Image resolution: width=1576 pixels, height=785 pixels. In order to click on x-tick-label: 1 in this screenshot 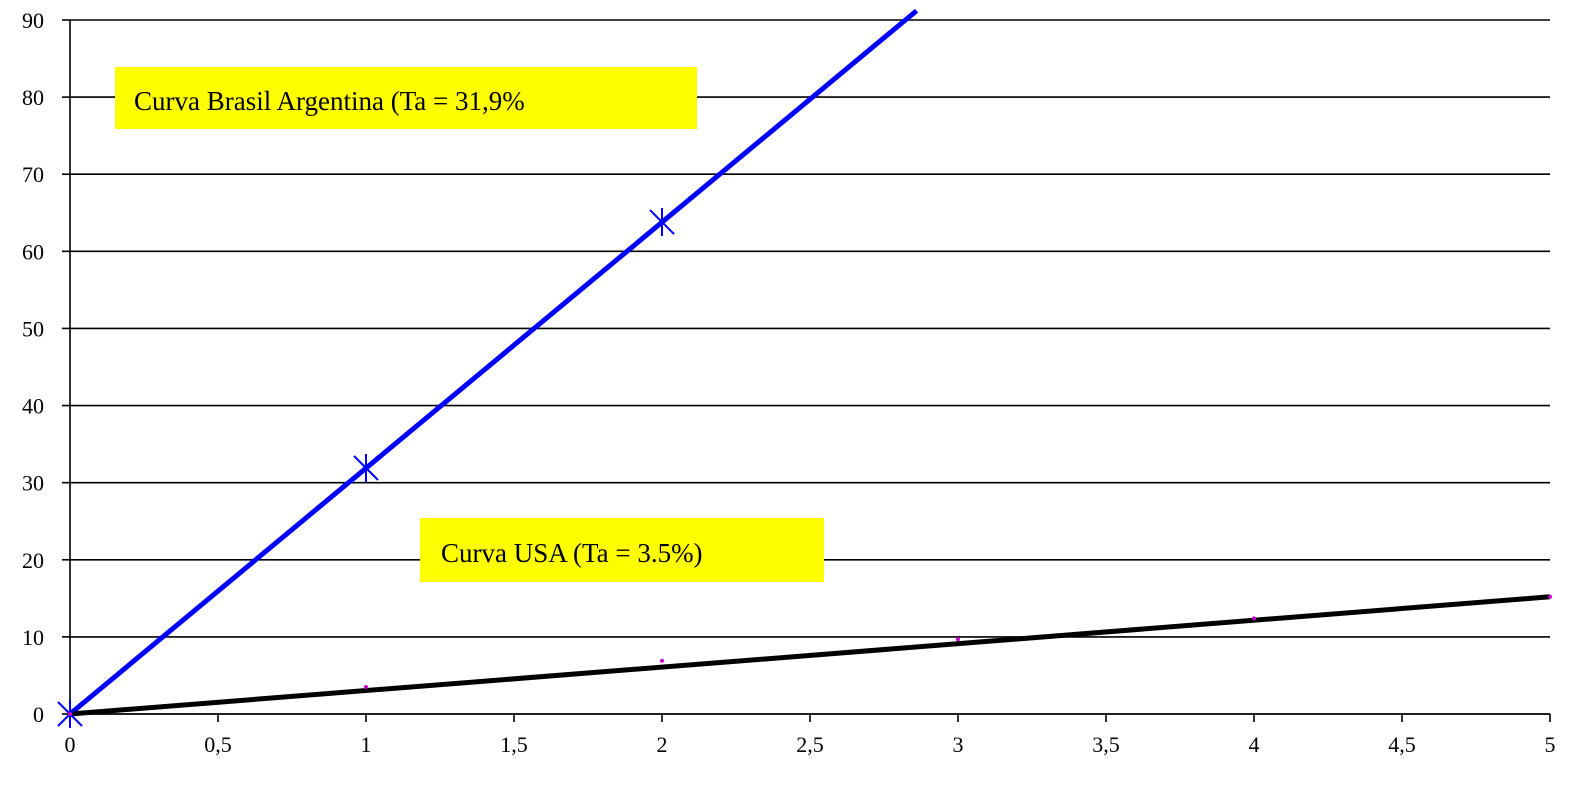, I will do `click(366, 744)`.